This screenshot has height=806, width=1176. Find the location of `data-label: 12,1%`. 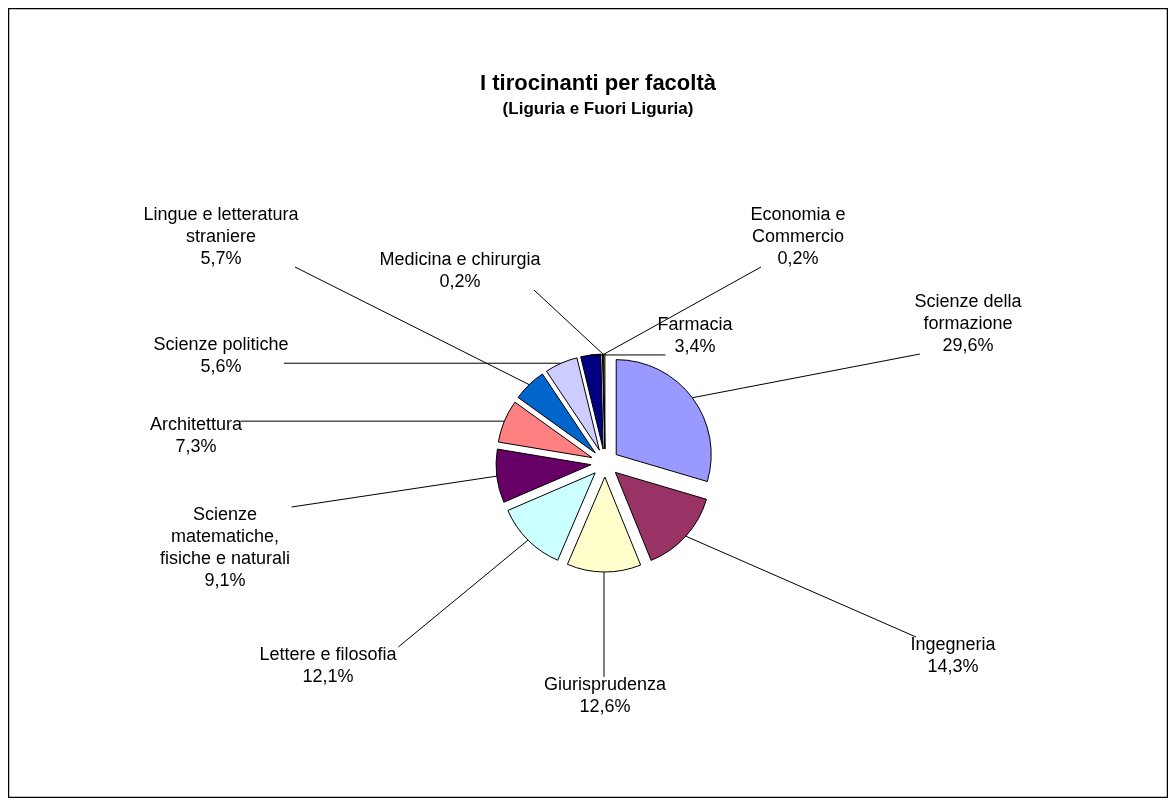

data-label: 12,1% is located at coordinates (328, 676).